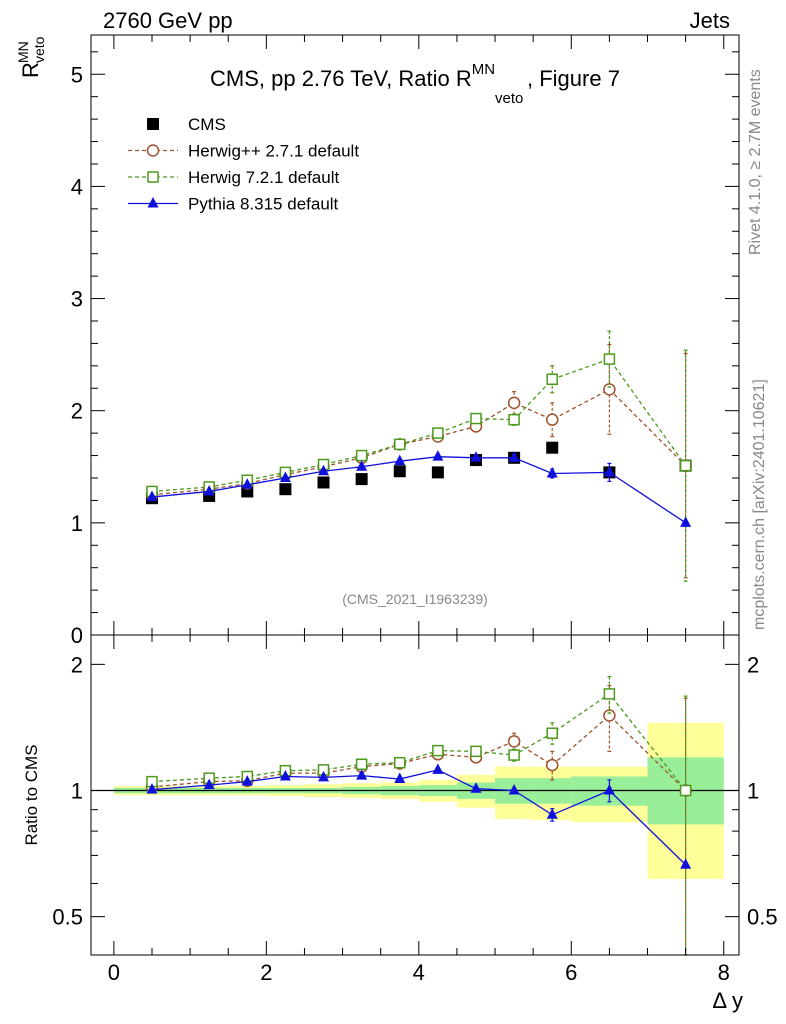 This screenshot has width=786, height=1024. What do you see at coordinates (483, 69) in the screenshot?
I see `title-sup: MN` at bounding box center [483, 69].